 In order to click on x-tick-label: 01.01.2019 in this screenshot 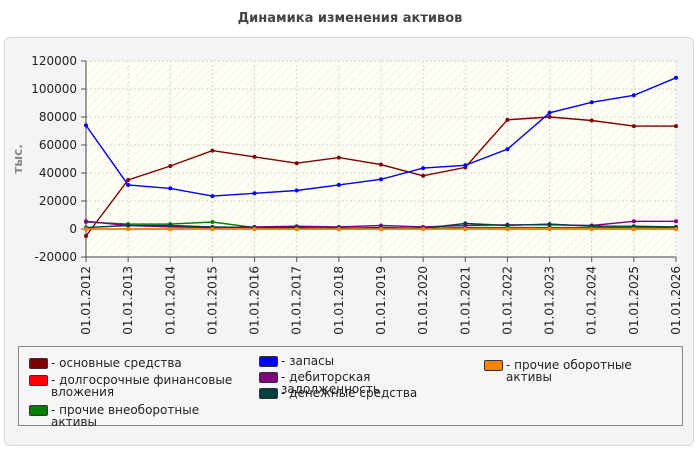, I will do `click(381, 300)`.